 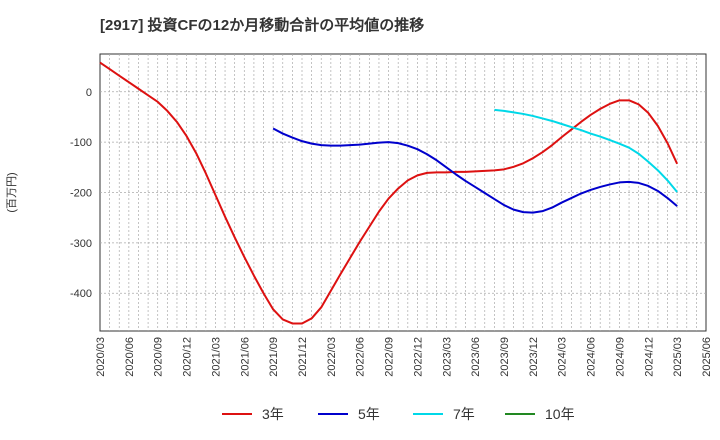 I want to click on x-tick-label: 2022/06, so click(x=361, y=357).